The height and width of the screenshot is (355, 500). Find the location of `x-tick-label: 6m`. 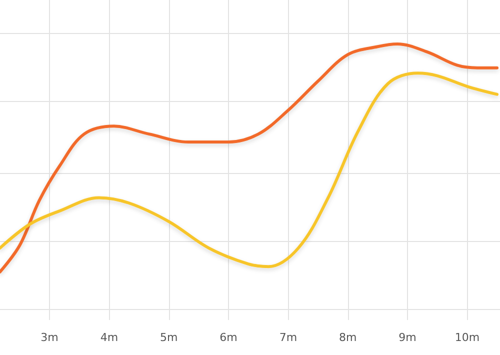

x-tick-label: 6m is located at coordinates (229, 337).